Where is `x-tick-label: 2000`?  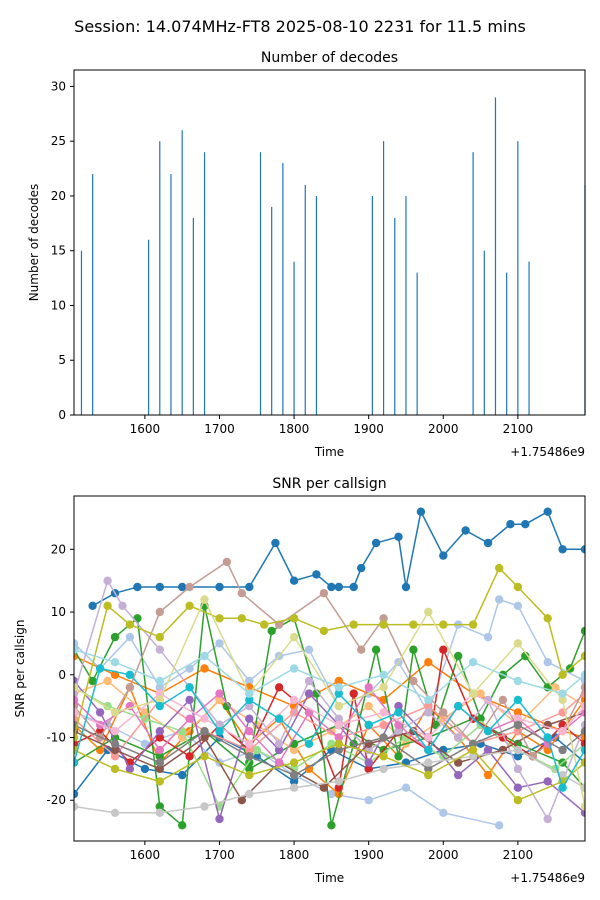 x-tick-label: 2000 is located at coordinates (443, 429).